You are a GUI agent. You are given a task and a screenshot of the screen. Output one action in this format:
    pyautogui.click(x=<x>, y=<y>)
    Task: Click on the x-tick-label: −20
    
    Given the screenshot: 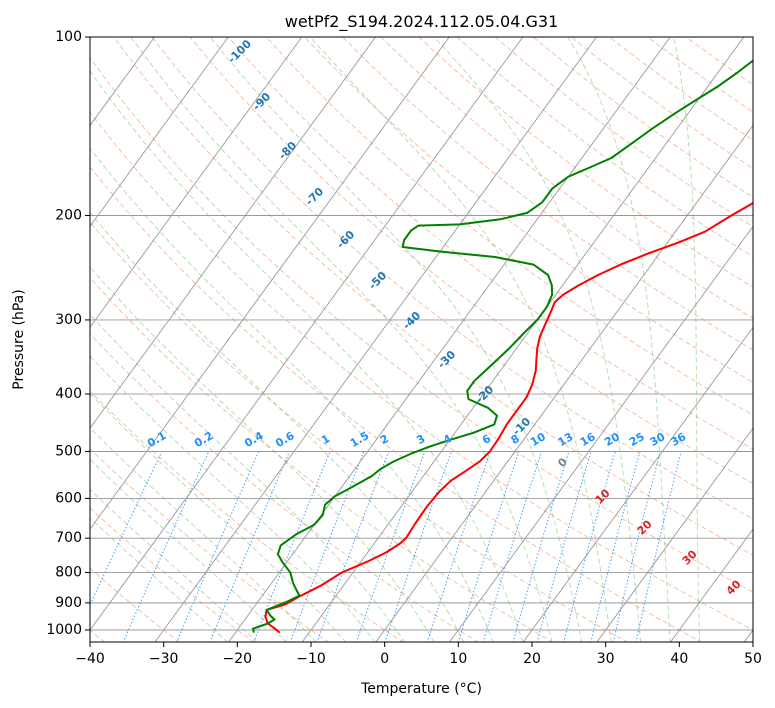 What is the action you would take?
    pyautogui.click(x=238, y=659)
    